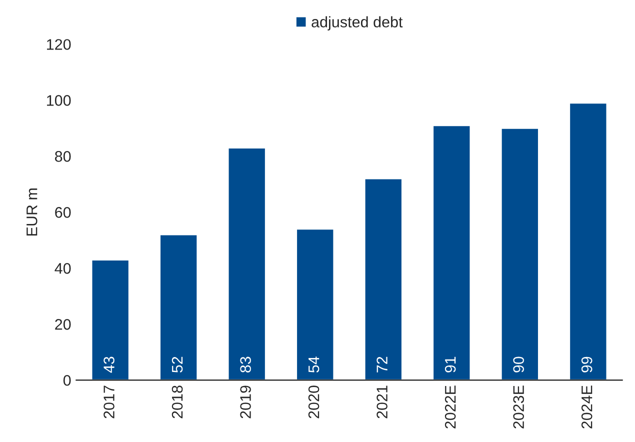 The image size is (635, 442). Describe the element at coordinates (109, 402) in the screenshot. I see `x-tick-label: 2017` at that location.